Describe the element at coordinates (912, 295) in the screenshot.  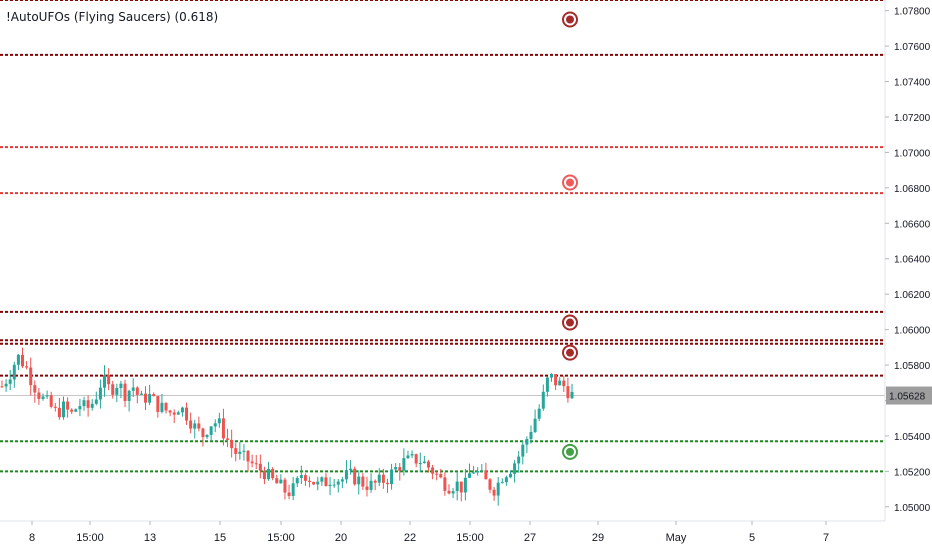
I see `y-tick-label: 1.06200` at that location.